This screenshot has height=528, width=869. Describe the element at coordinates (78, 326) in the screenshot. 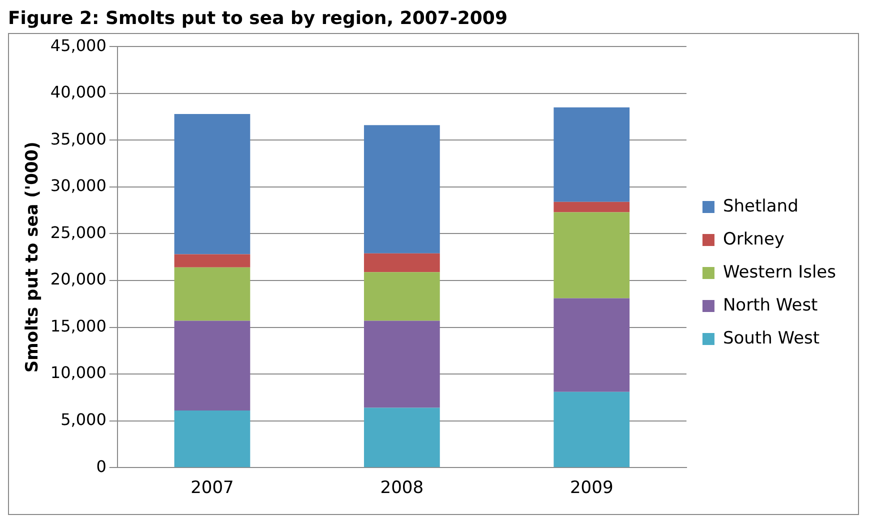

I see `y-tick-label: 15,000` at that location.